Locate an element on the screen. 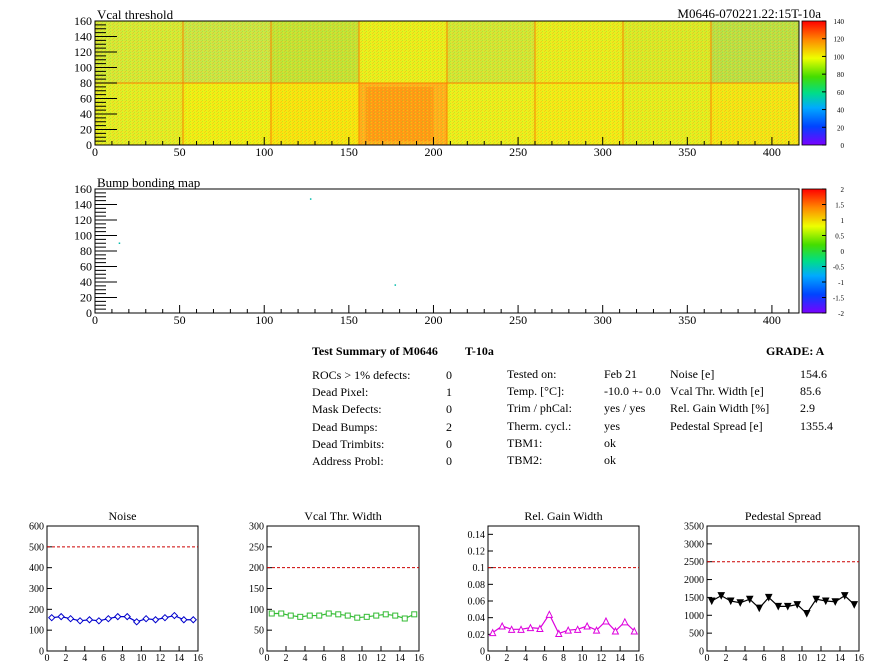 Image resolution: width=896 pixels, height=672 pixels. y-tick-label: 600 is located at coordinates (36, 527).